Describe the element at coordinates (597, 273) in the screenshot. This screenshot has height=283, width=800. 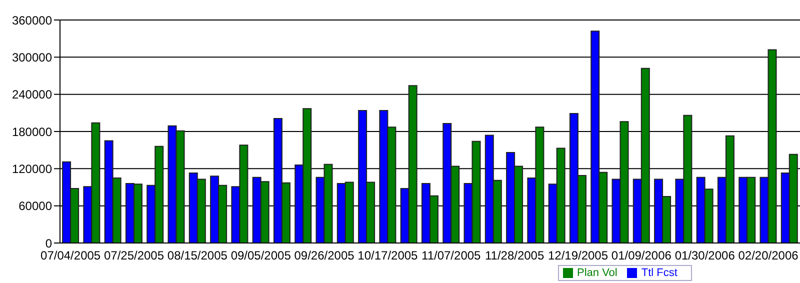
I see `legend-label: Plan Vol` at that location.